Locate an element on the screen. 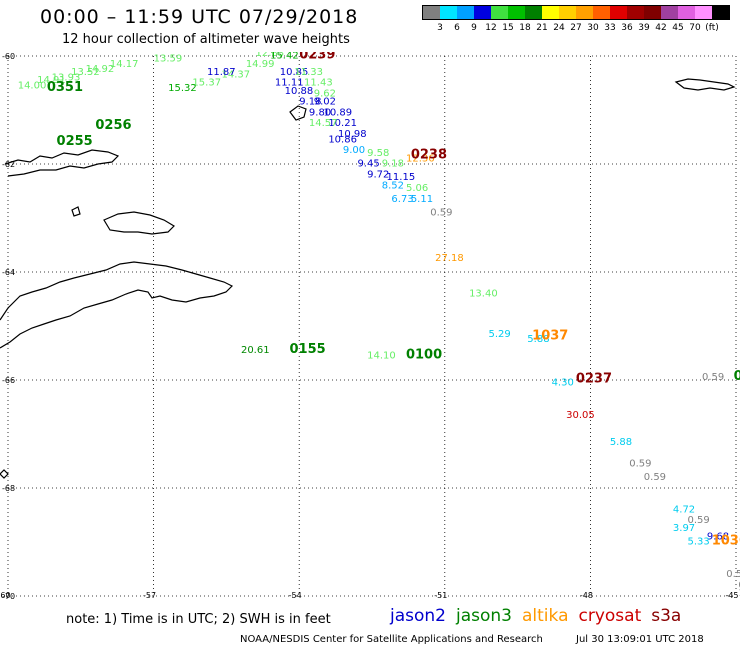 Image resolution: width=740 pixels, height=650 pixels. wave-height-label: 5.33 is located at coordinates (698, 542).